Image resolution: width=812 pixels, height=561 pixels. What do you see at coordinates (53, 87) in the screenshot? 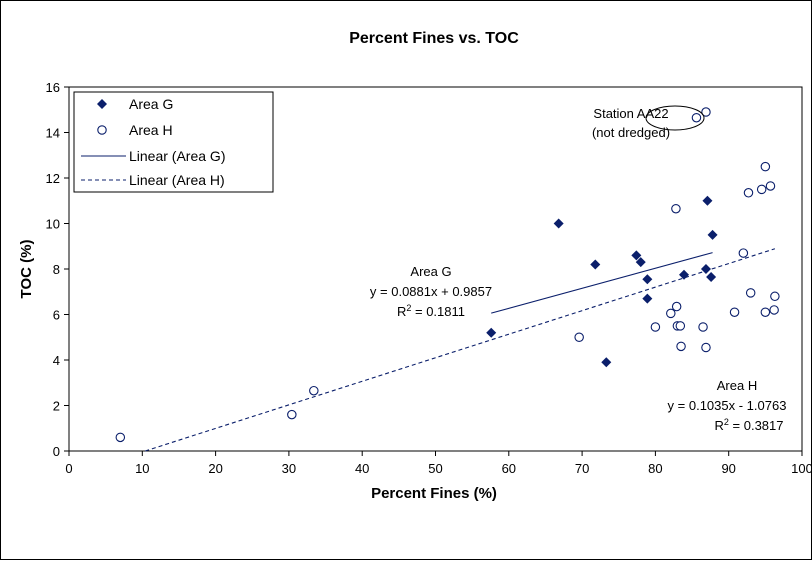
I see `y-tick-label: 16` at bounding box center [53, 87].